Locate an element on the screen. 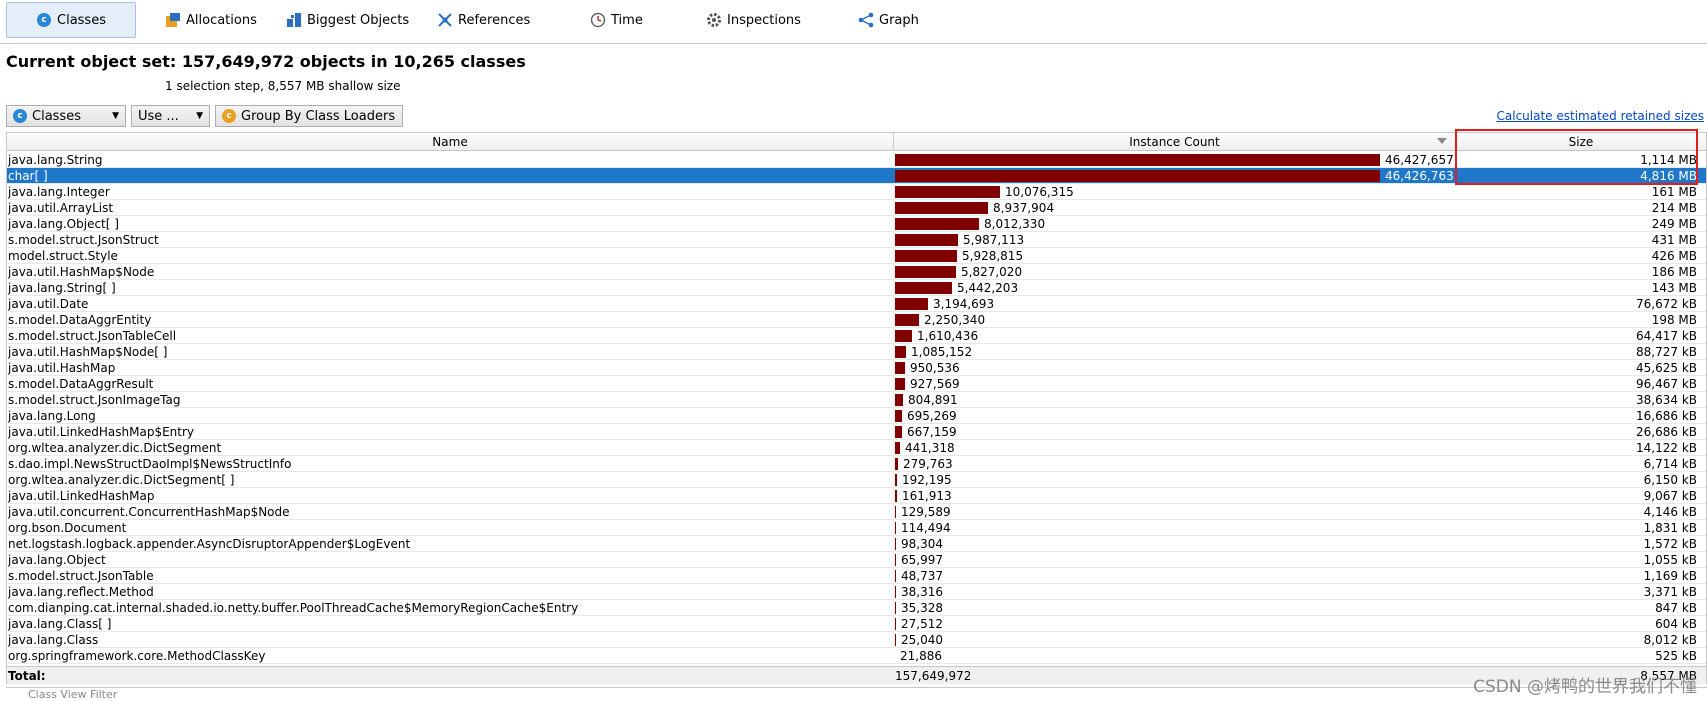 The image size is (1707, 701). table-row: java.lang.Object 65,997 1,055 kB is located at coordinates (856, 560).